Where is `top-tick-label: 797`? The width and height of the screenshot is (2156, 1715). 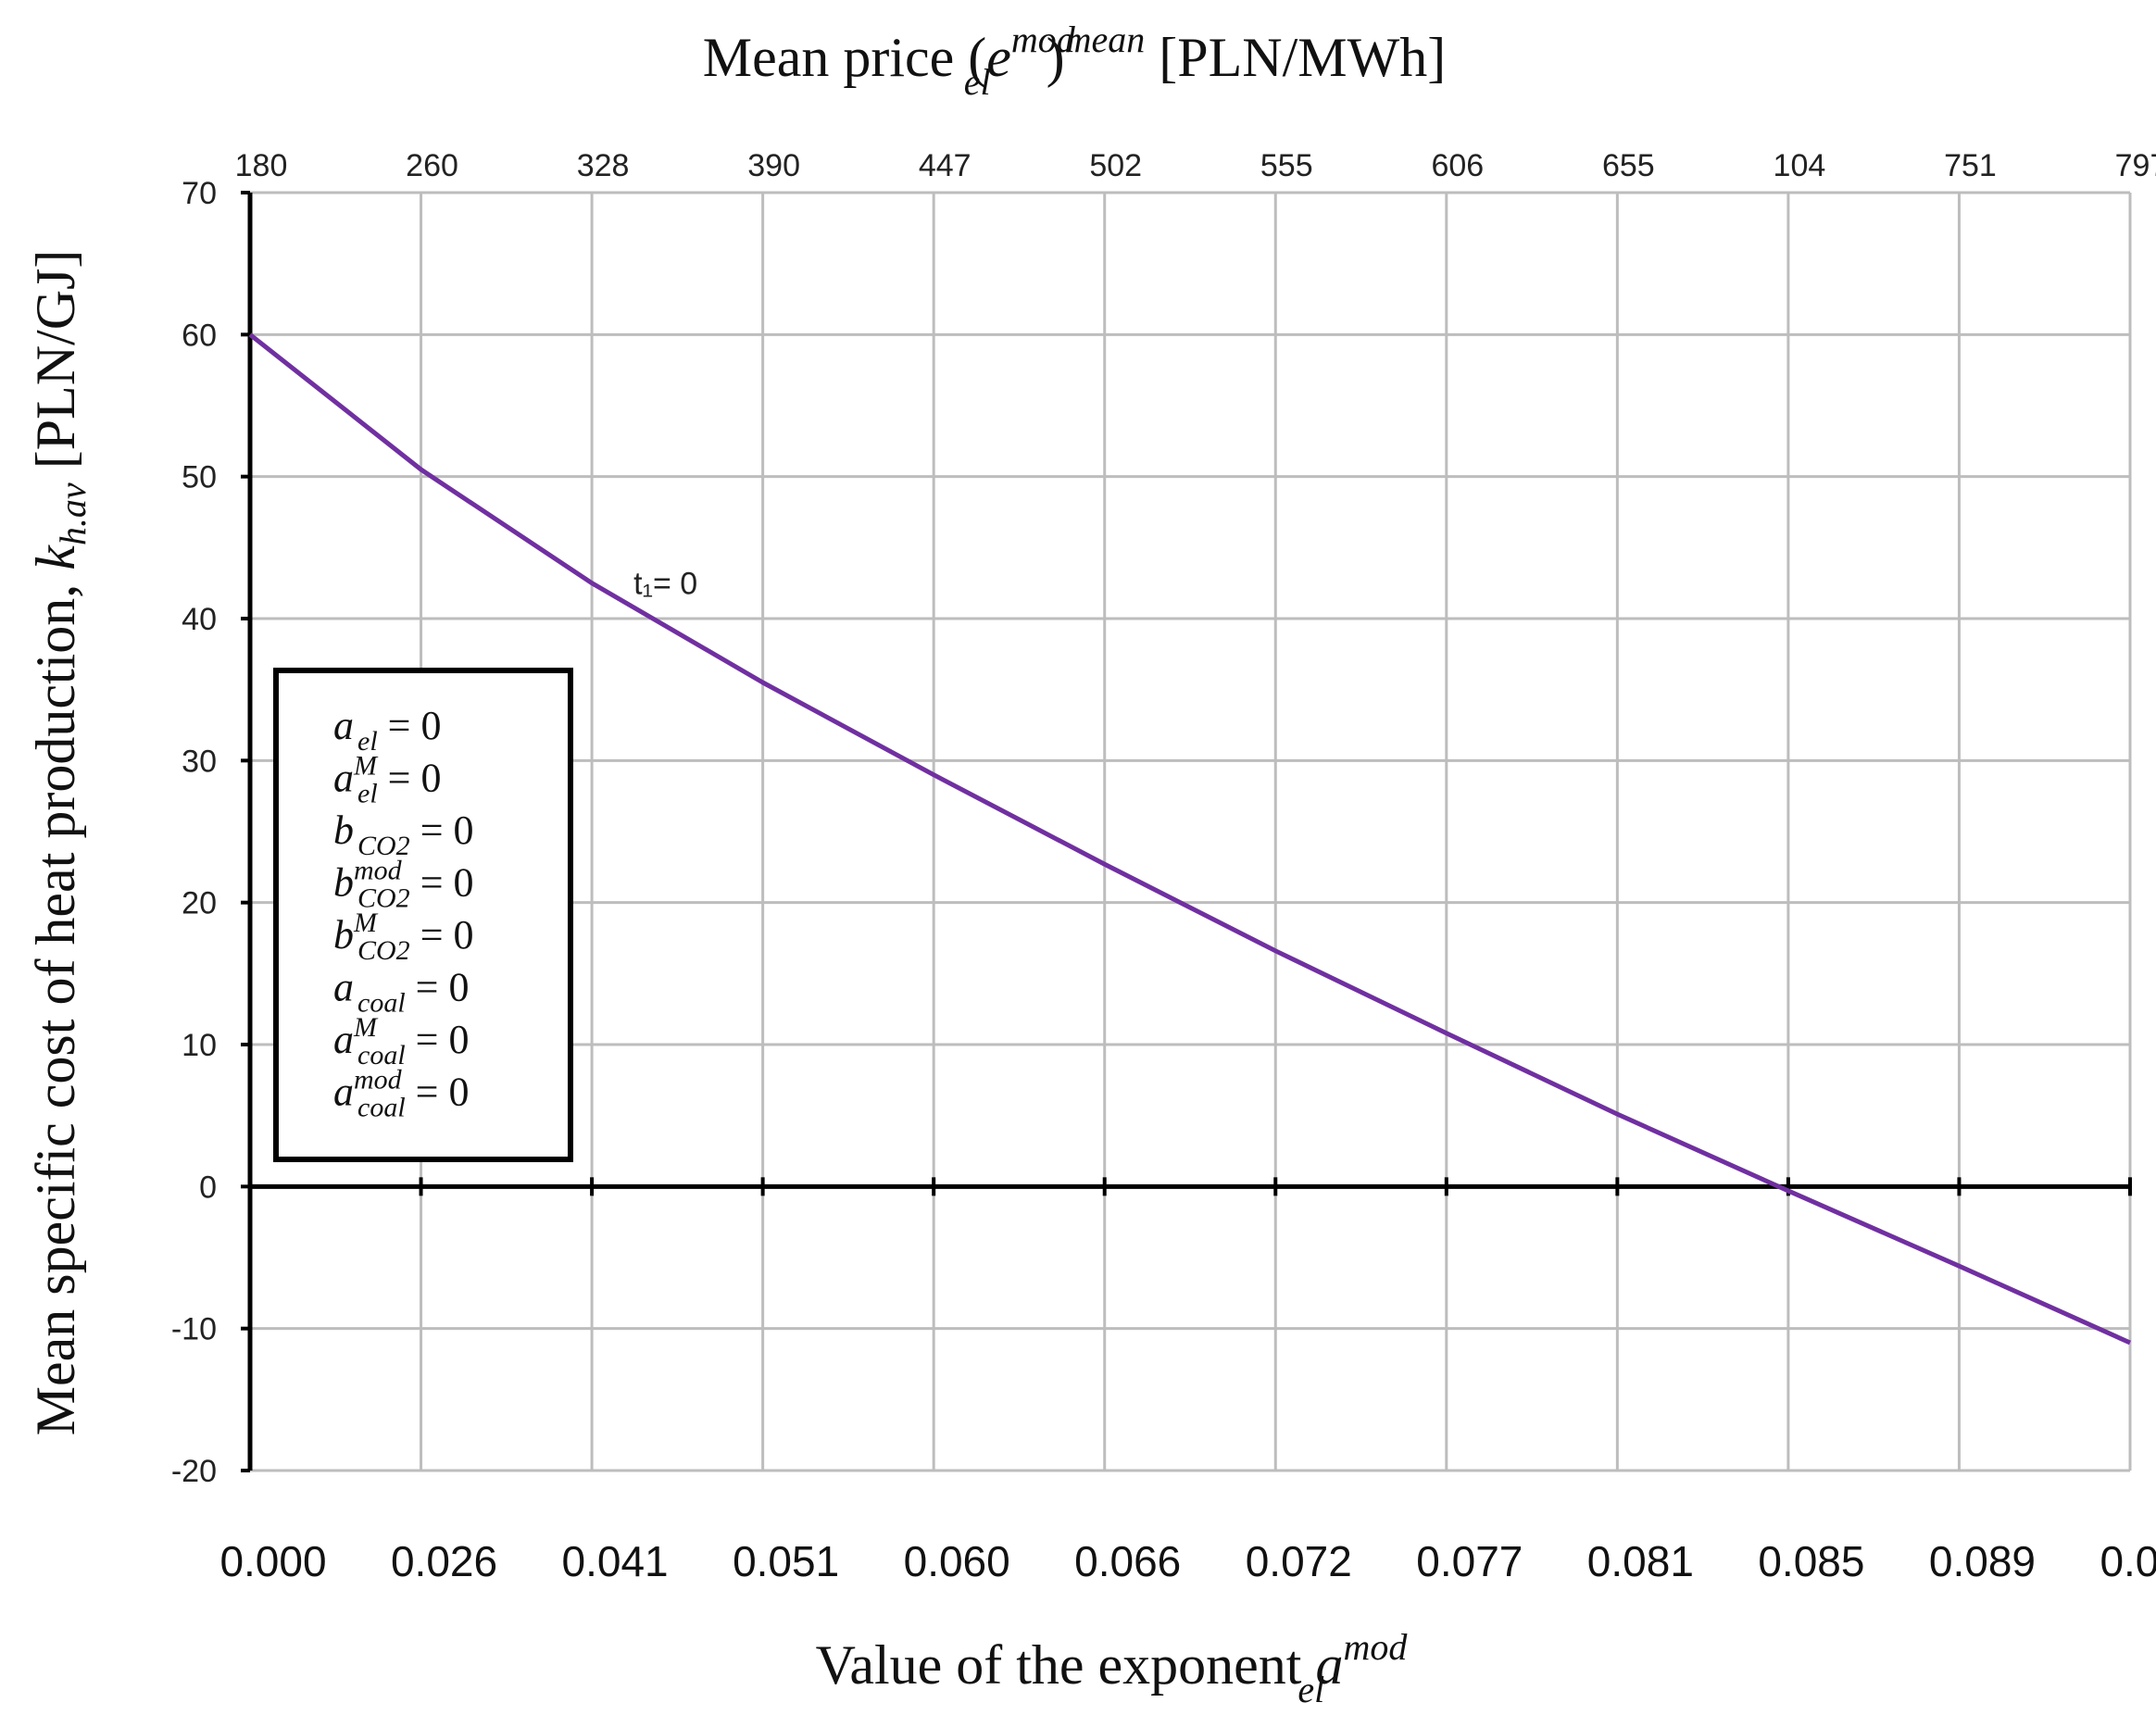 top-tick-label: 797 is located at coordinates (2135, 165).